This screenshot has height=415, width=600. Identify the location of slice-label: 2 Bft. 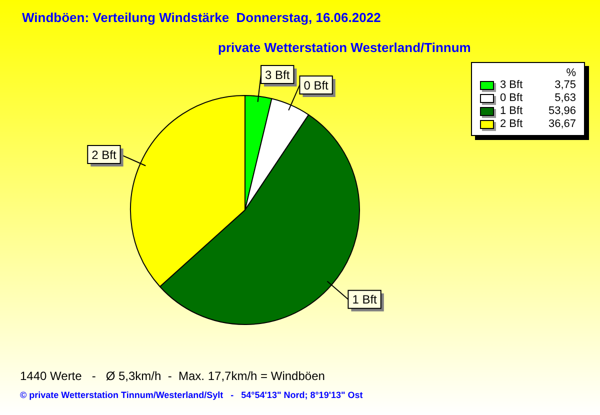
(104, 155).